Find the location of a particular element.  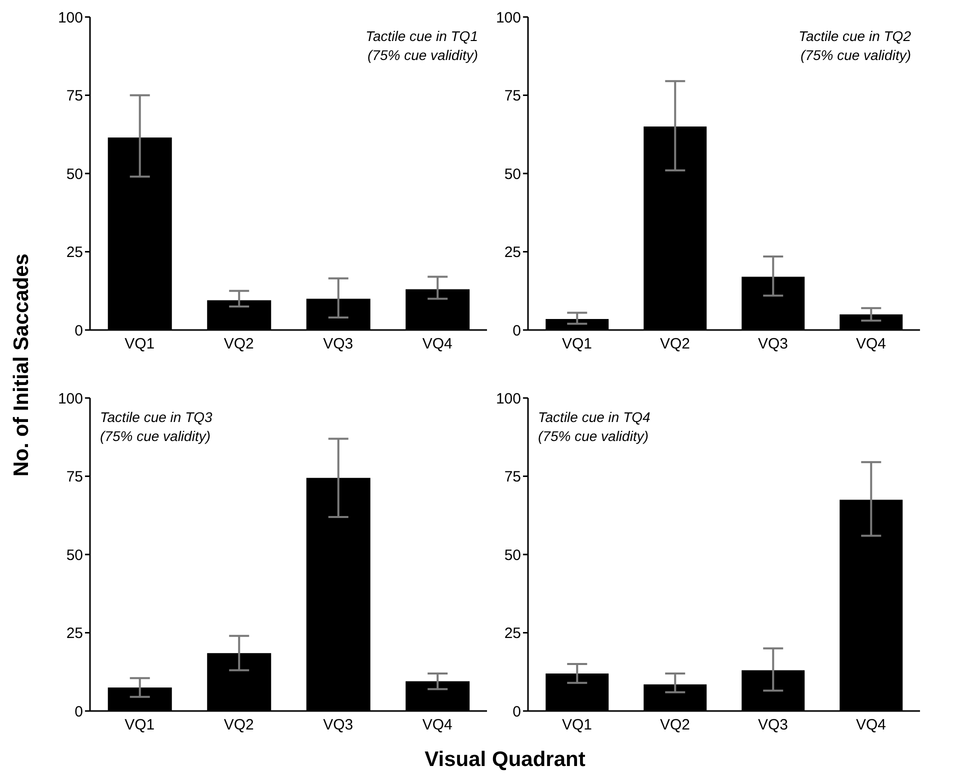

annotation: Tactile cue in TQ4 is located at coordinates (595, 417).